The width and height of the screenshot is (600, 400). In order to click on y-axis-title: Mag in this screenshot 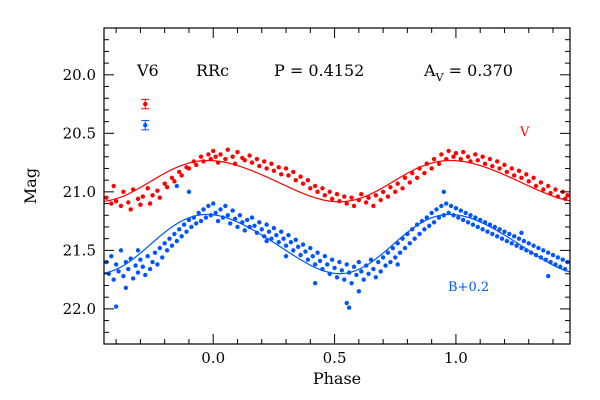, I will do `click(30, 186)`.